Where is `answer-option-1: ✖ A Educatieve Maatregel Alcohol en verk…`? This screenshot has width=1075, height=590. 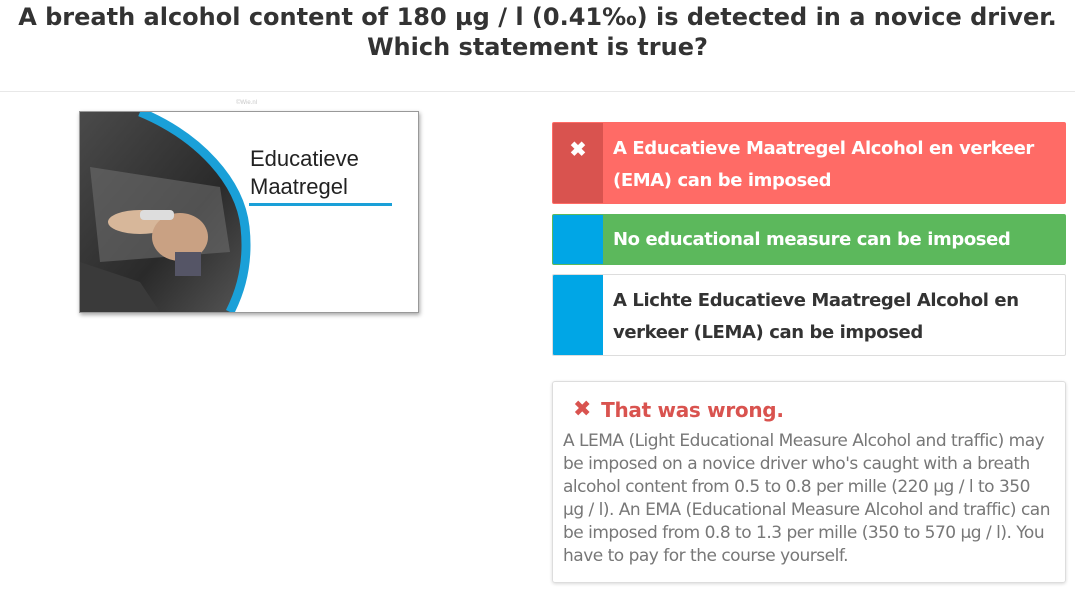 answer-option-1: ✖ A Educatieve Maatregel Alcohol en verk… is located at coordinates (809, 163).